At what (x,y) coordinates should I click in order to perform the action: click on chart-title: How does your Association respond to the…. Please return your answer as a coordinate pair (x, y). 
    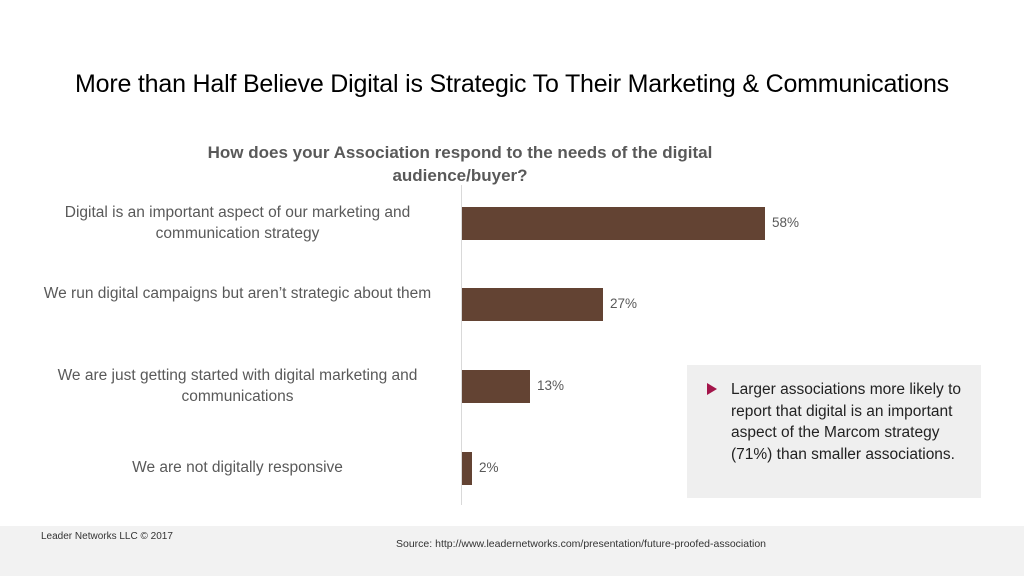
    Looking at the image, I should click on (460, 164).